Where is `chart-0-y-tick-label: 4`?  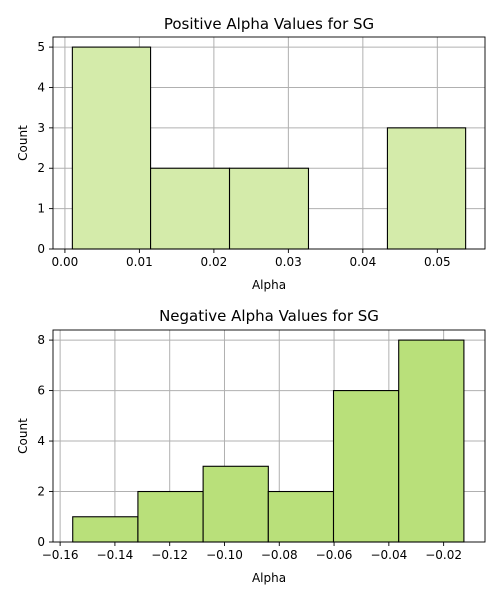 chart-0-y-tick-label: 4 is located at coordinates (41, 87).